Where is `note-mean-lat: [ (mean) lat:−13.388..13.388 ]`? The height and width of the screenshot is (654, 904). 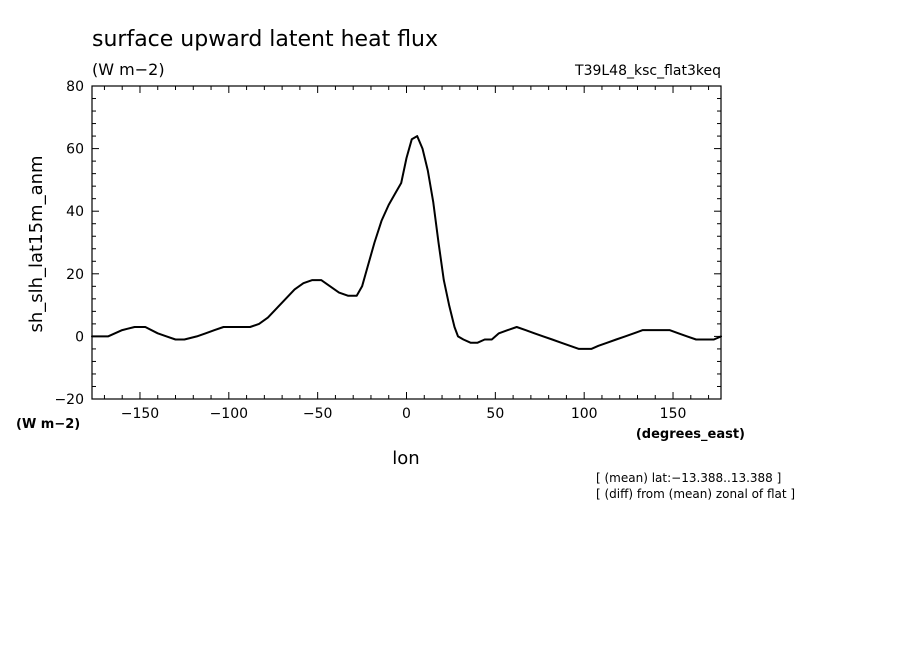 note-mean-lat: [ (mean) lat:−13.388..13.388 ] is located at coordinates (688, 478).